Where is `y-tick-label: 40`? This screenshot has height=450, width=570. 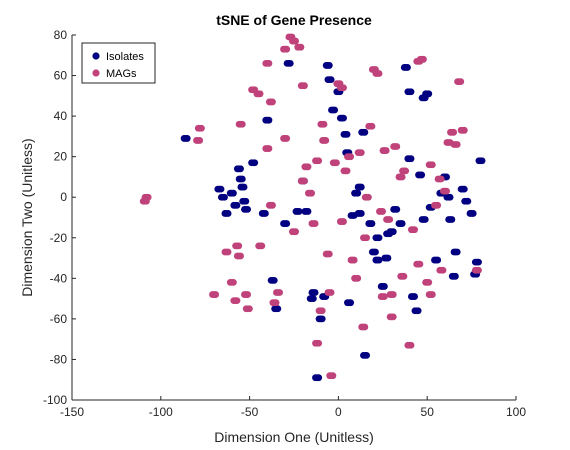 y-tick-label: 40 is located at coordinates (61, 116).